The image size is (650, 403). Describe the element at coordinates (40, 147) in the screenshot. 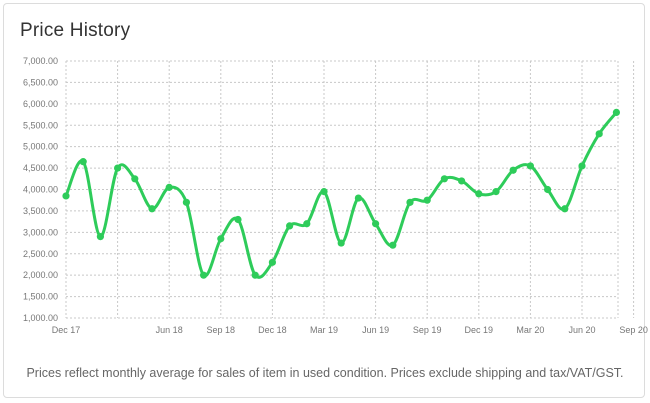

I see `y-tick-label: 5,000.00` at that location.